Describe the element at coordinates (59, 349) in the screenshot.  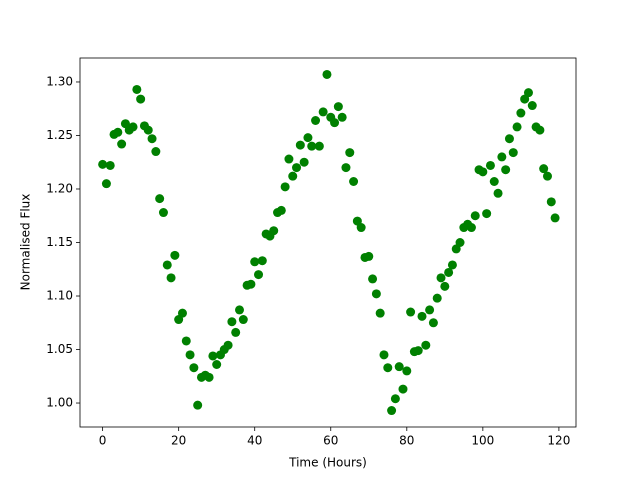
I see `y-tick-label: 1.05` at that location.